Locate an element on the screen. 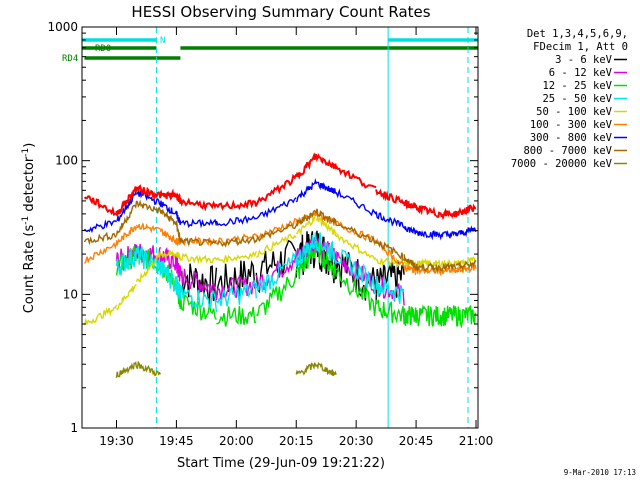 This screenshot has height=480, width=640. x-tick-label-3: 20:15 is located at coordinates (296, 441).